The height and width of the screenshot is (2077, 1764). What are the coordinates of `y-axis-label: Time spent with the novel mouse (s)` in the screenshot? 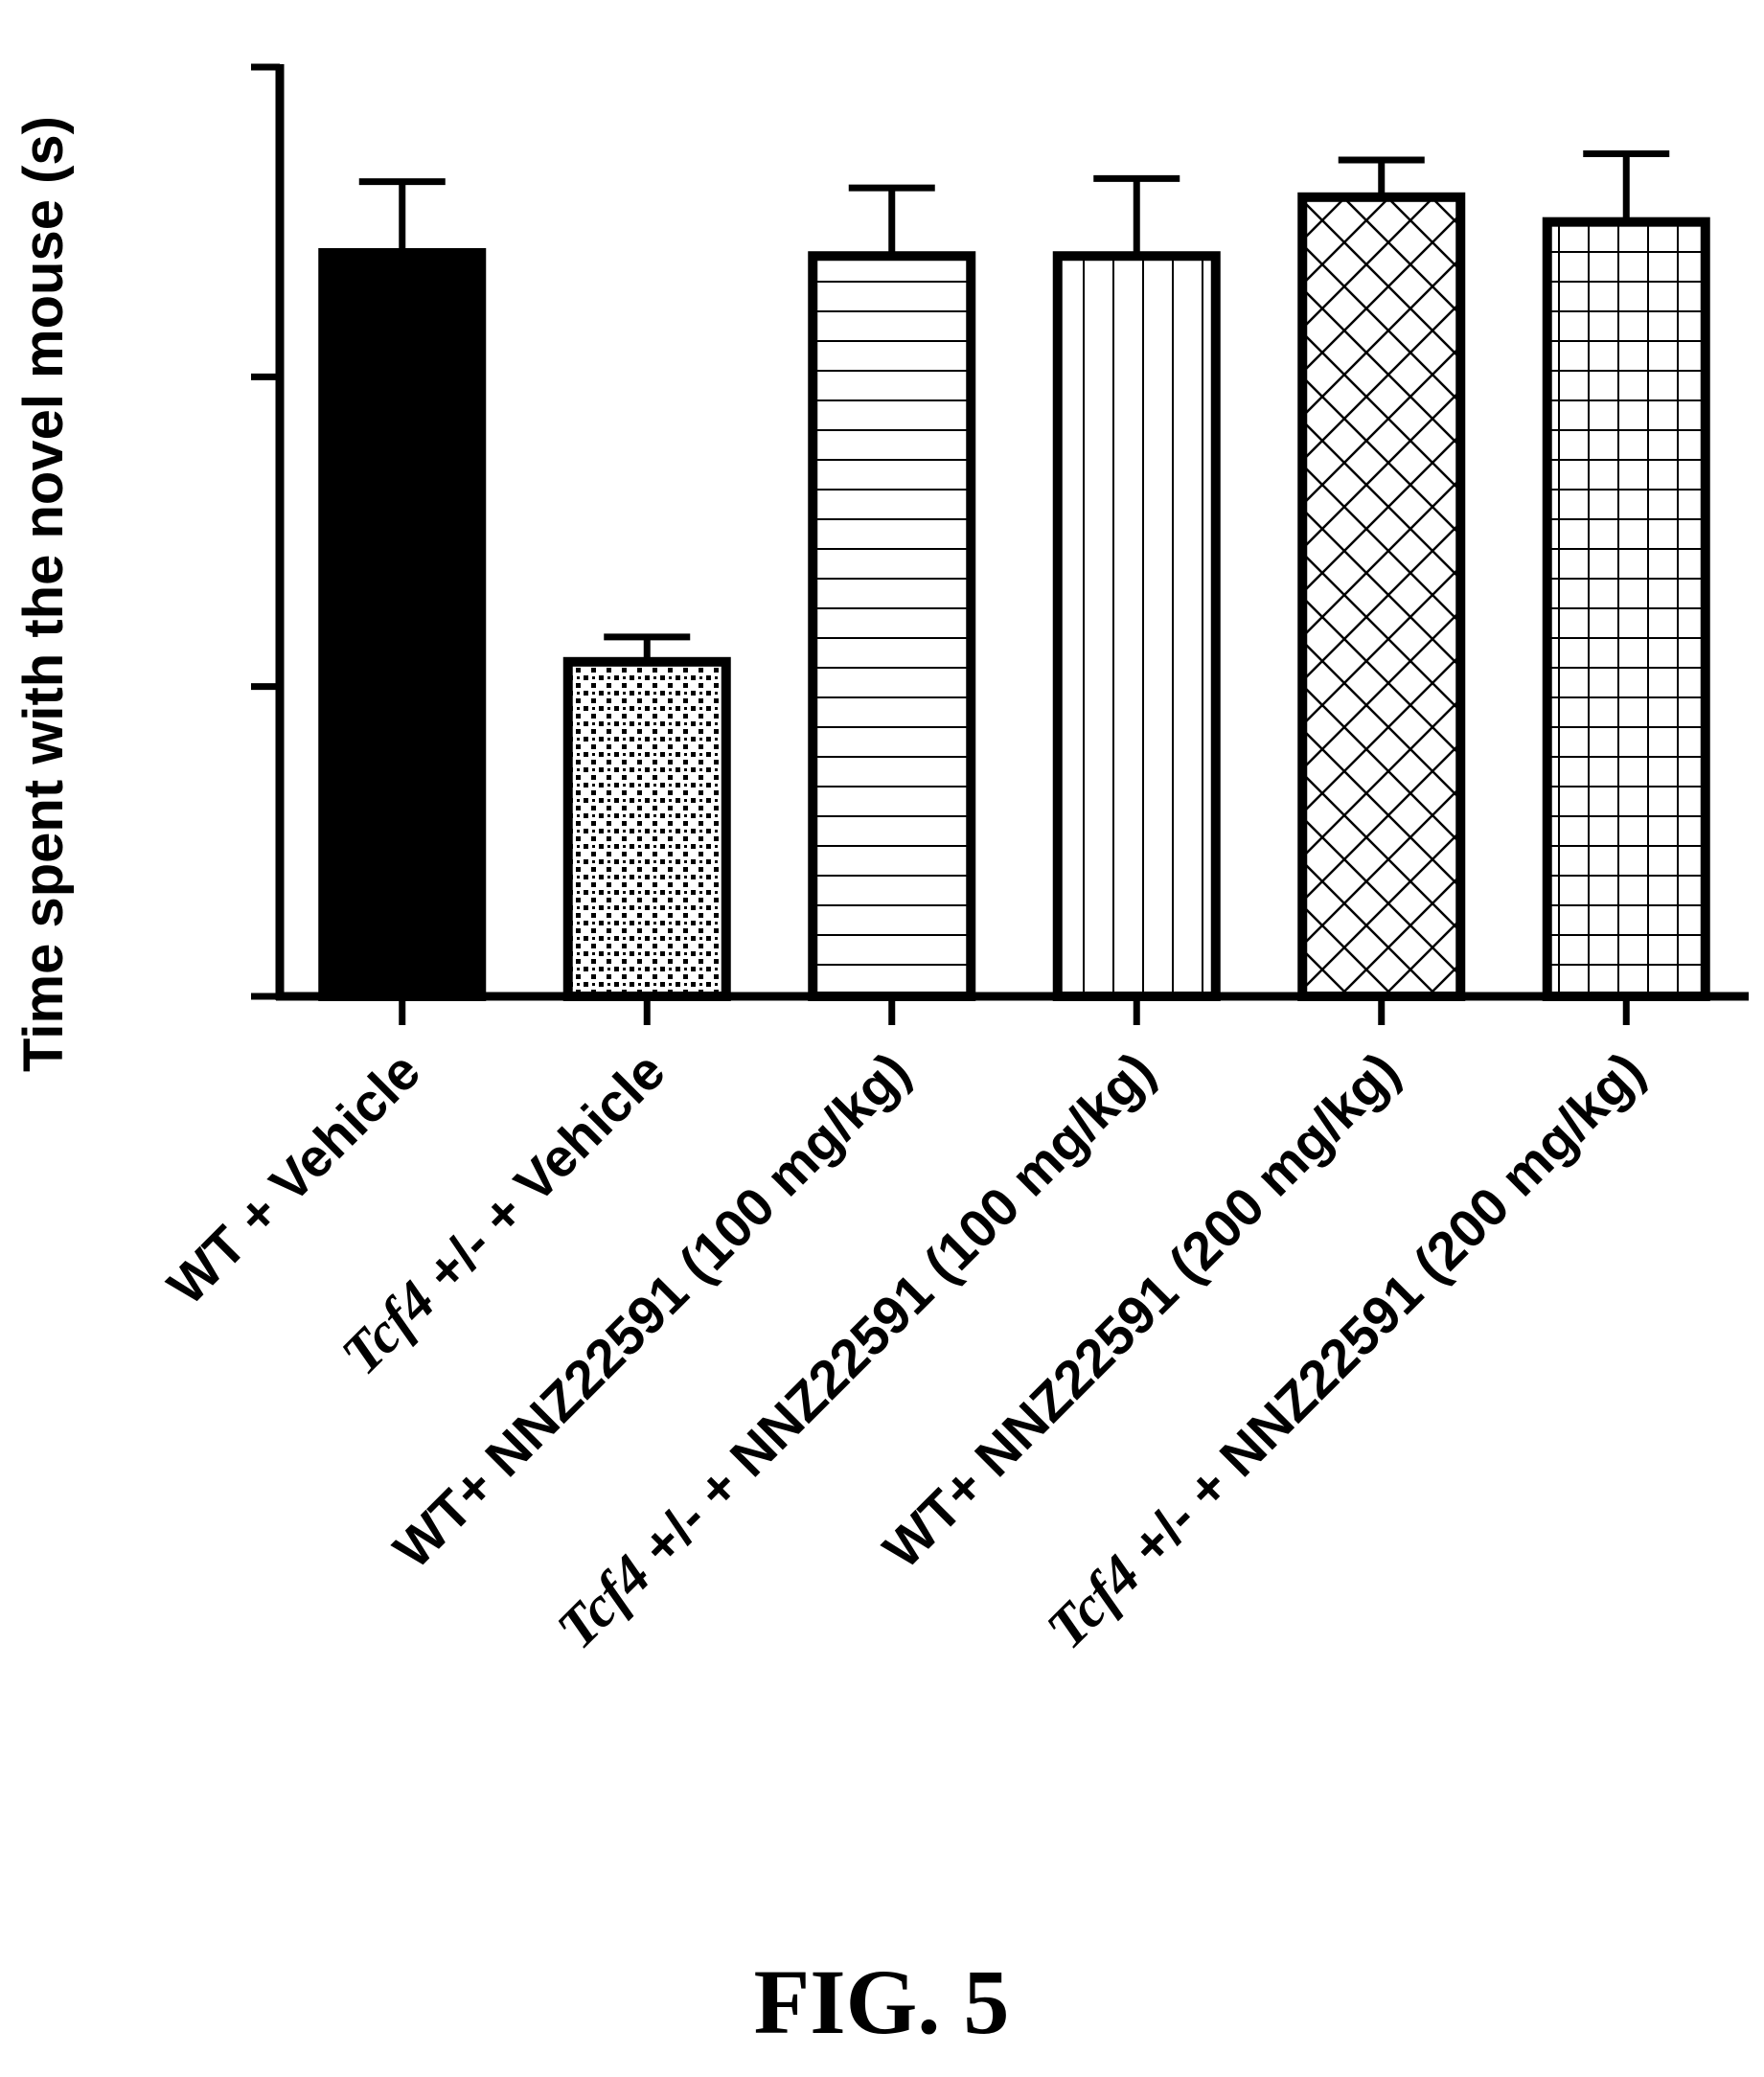 It's located at (43, 594).